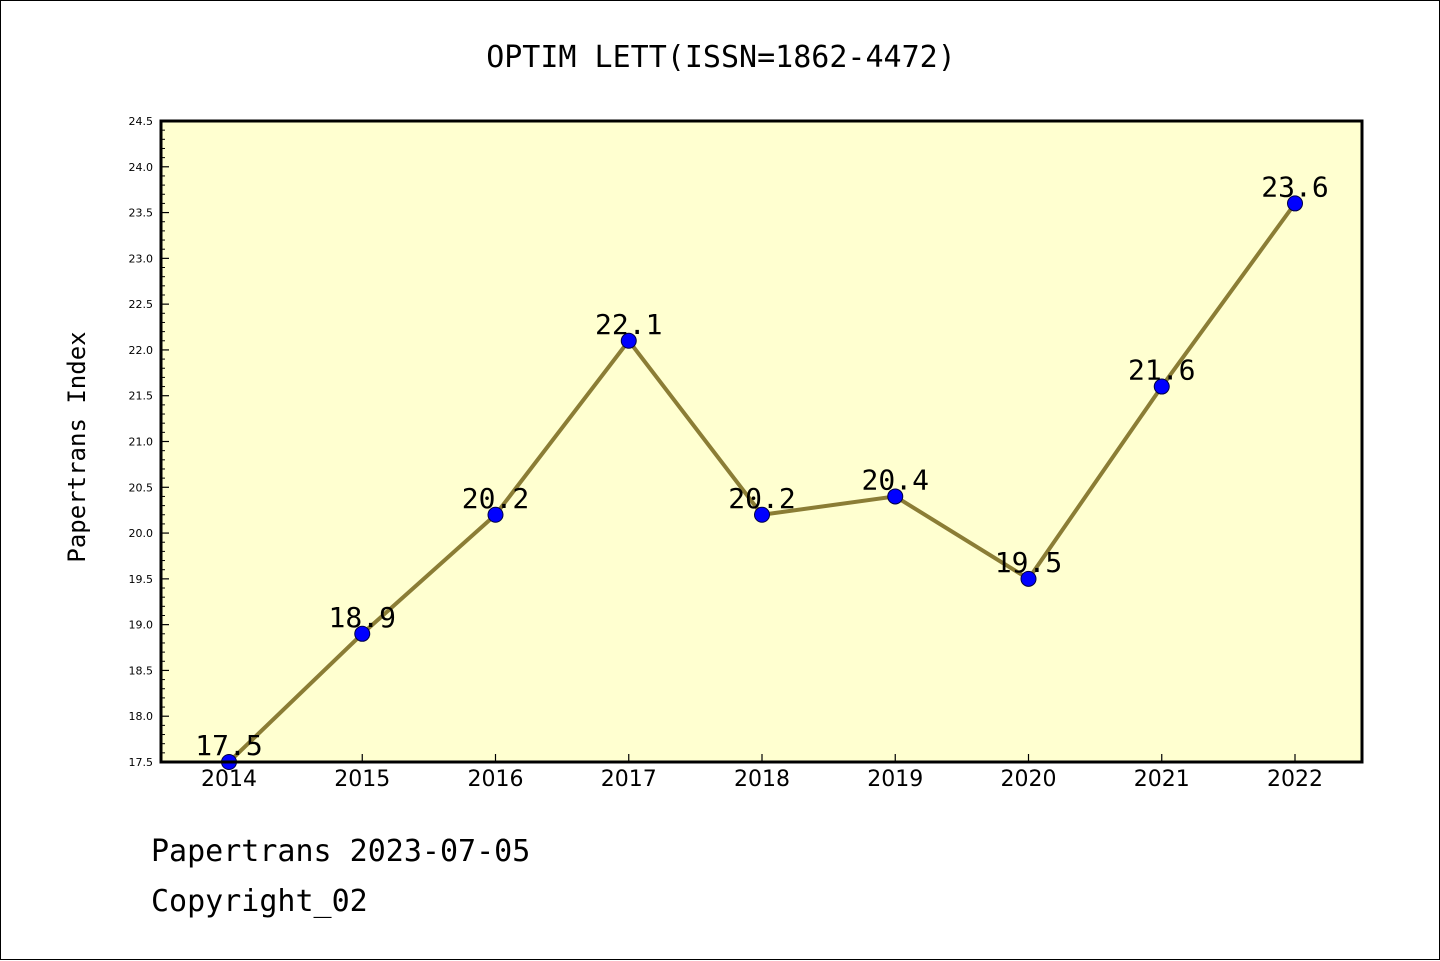 Image resolution: width=1440 pixels, height=961 pixels. I want to click on y-tick-label: 23.5, so click(141, 213).